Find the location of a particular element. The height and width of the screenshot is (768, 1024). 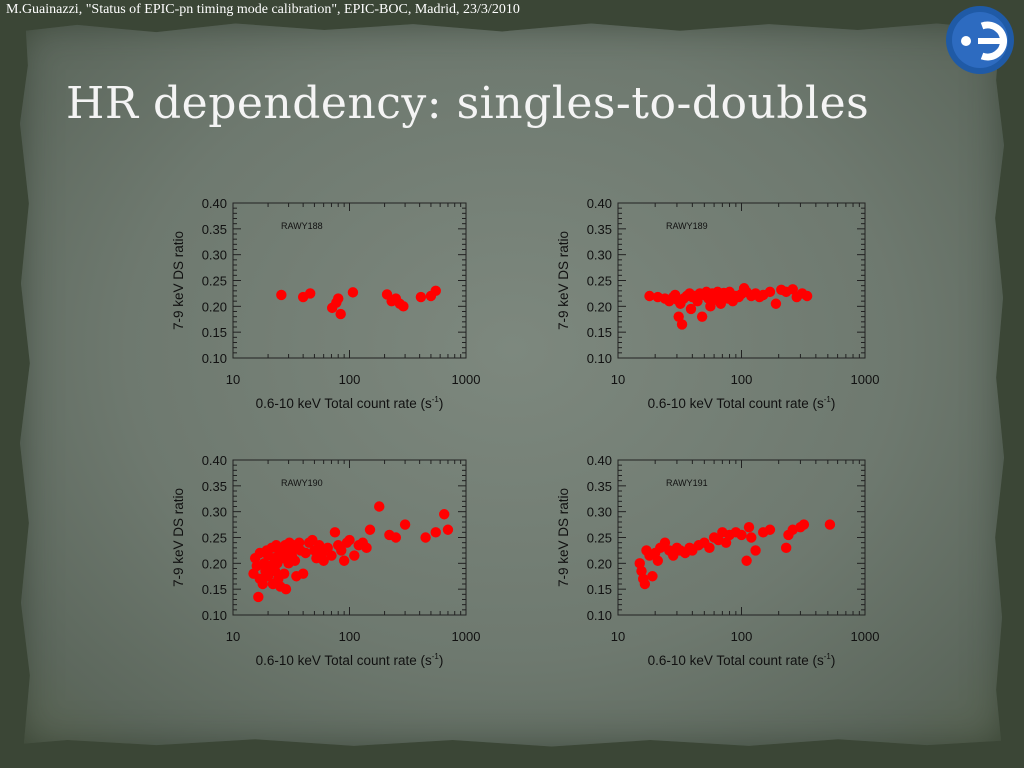

esa-logo-icon is located at coordinates (980, 40).